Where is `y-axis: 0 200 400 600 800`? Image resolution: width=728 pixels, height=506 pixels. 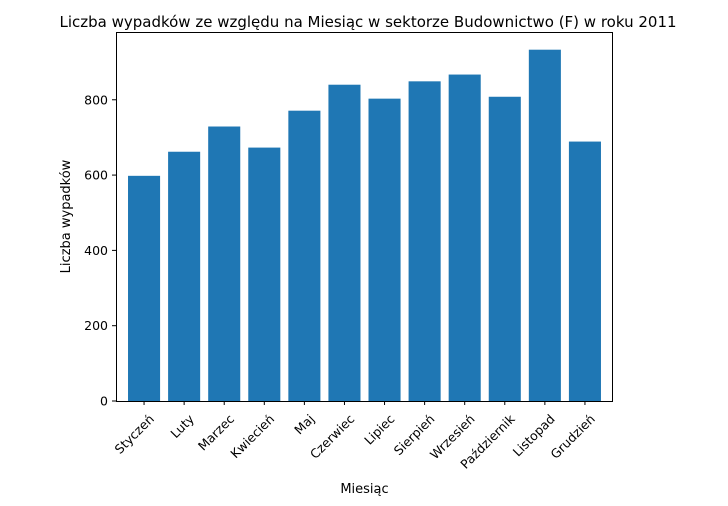 y-axis: 0 200 400 600 800 is located at coordinates (100, 250).